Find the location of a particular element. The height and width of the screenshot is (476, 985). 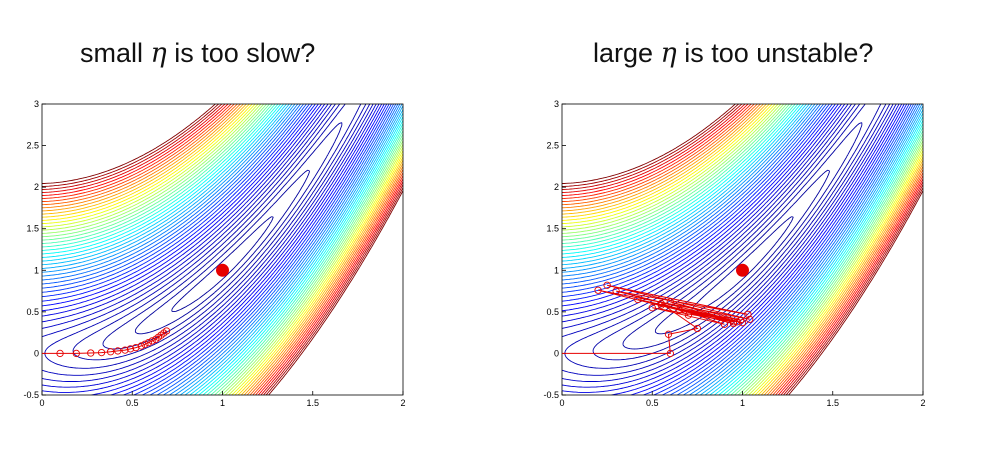

y-tick-label: 3 is located at coordinates (556, 104).